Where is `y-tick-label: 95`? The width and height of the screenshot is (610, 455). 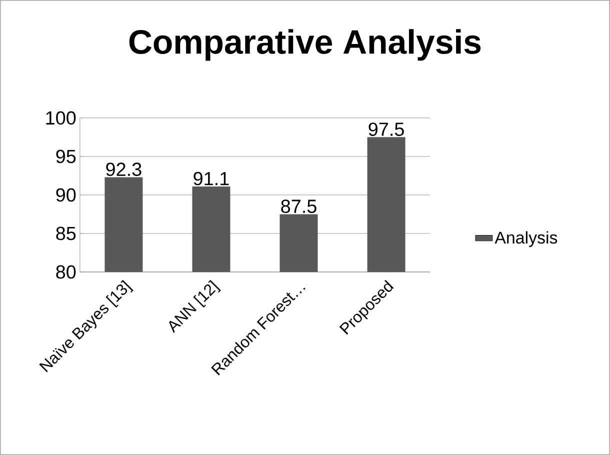 y-tick-label: 95 is located at coordinates (66, 157).